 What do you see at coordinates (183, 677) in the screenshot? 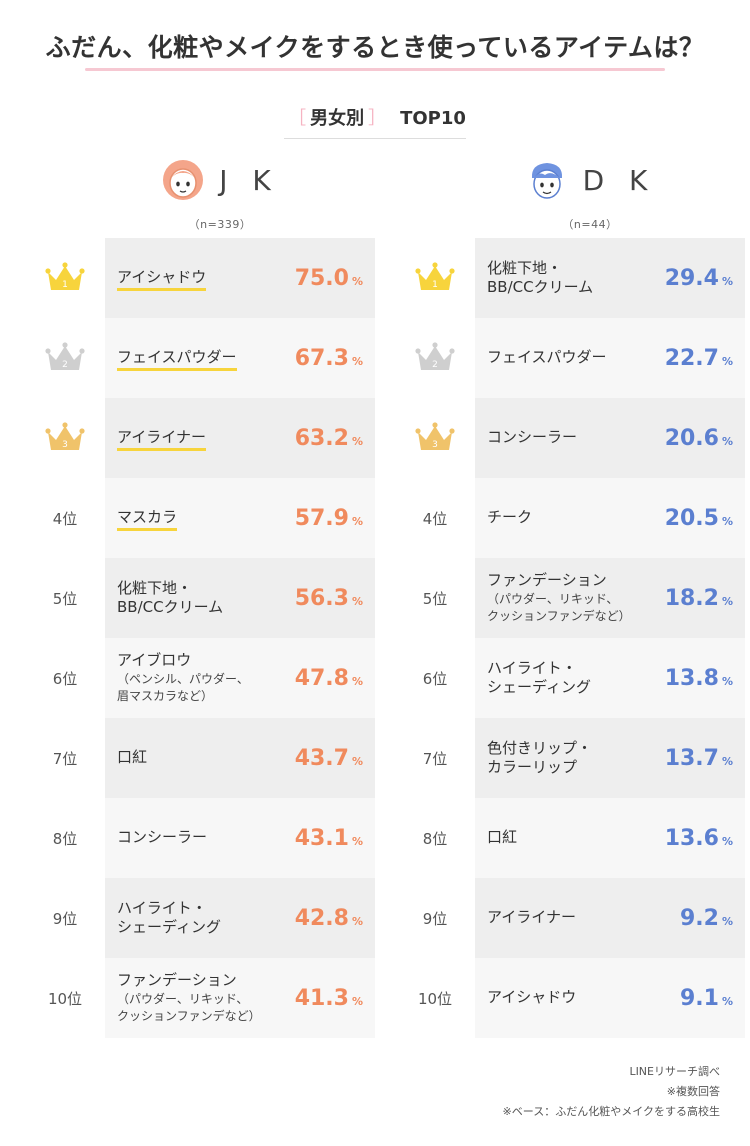
I see `jk-item-label: アイブロウ （ペンシル、パウダー、 眉マスカラなど）` at bounding box center [183, 677].